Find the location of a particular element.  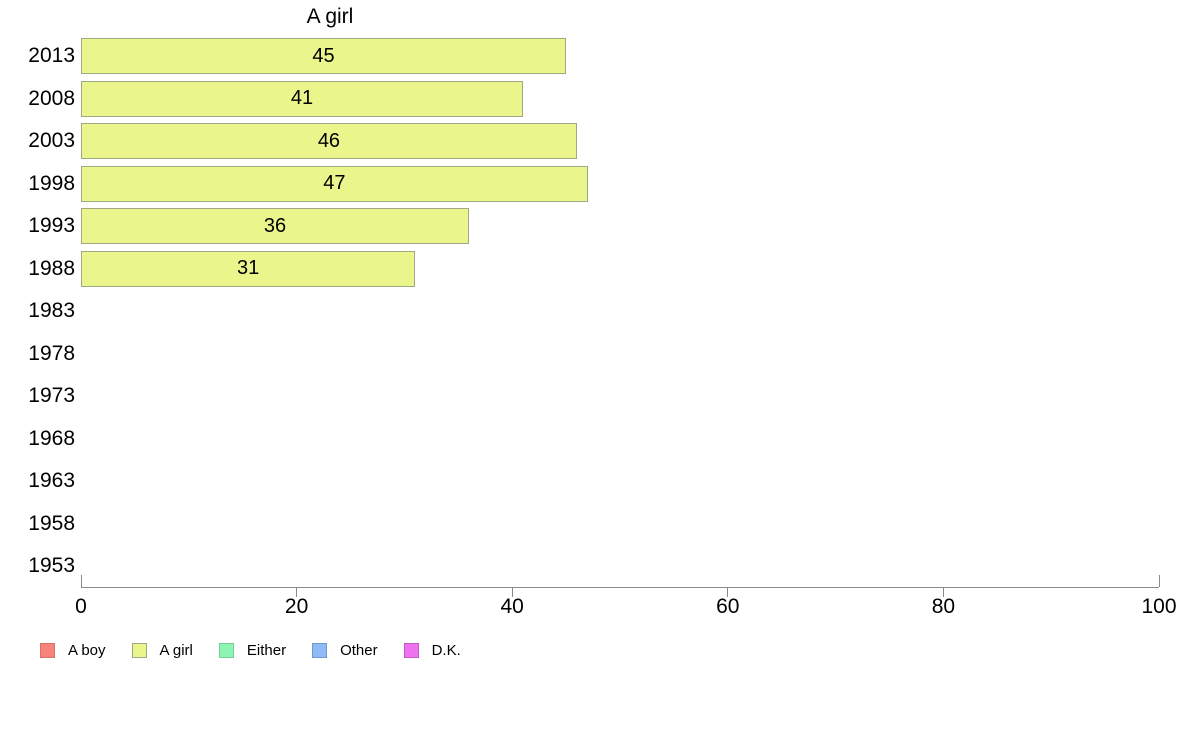

bar-value-label: 46 is located at coordinates (329, 140).